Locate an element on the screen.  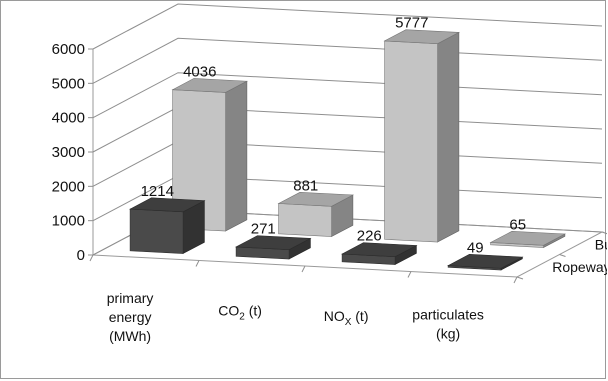
y-tick-label: 0 is located at coordinates (81, 255).